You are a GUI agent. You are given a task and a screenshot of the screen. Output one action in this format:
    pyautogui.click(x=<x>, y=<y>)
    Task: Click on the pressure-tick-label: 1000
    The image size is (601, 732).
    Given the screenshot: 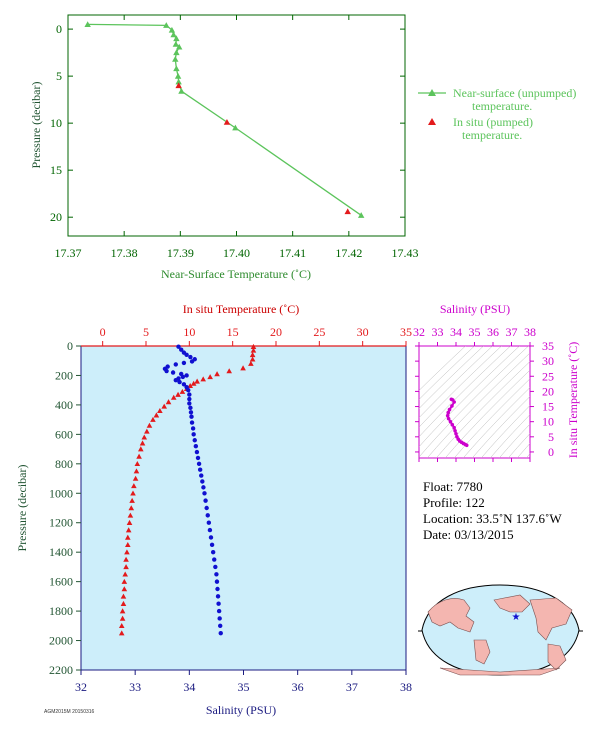 What is the action you would take?
    pyautogui.click(x=61, y=493)
    